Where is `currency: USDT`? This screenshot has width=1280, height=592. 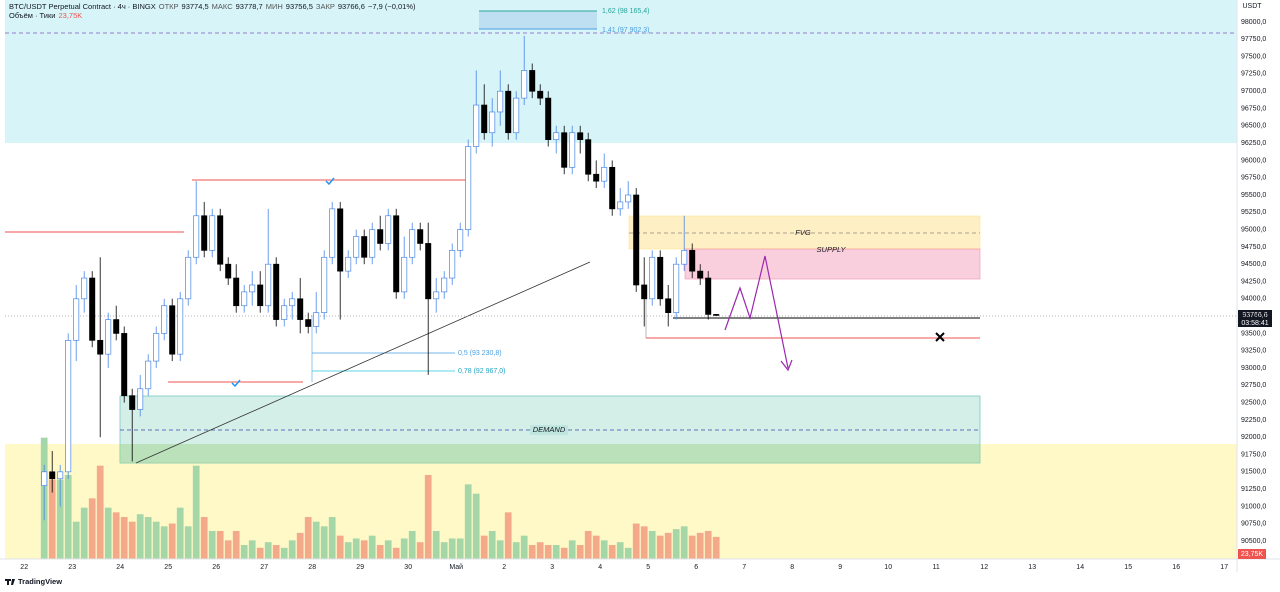
currency: USDT is located at coordinates (1252, 6).